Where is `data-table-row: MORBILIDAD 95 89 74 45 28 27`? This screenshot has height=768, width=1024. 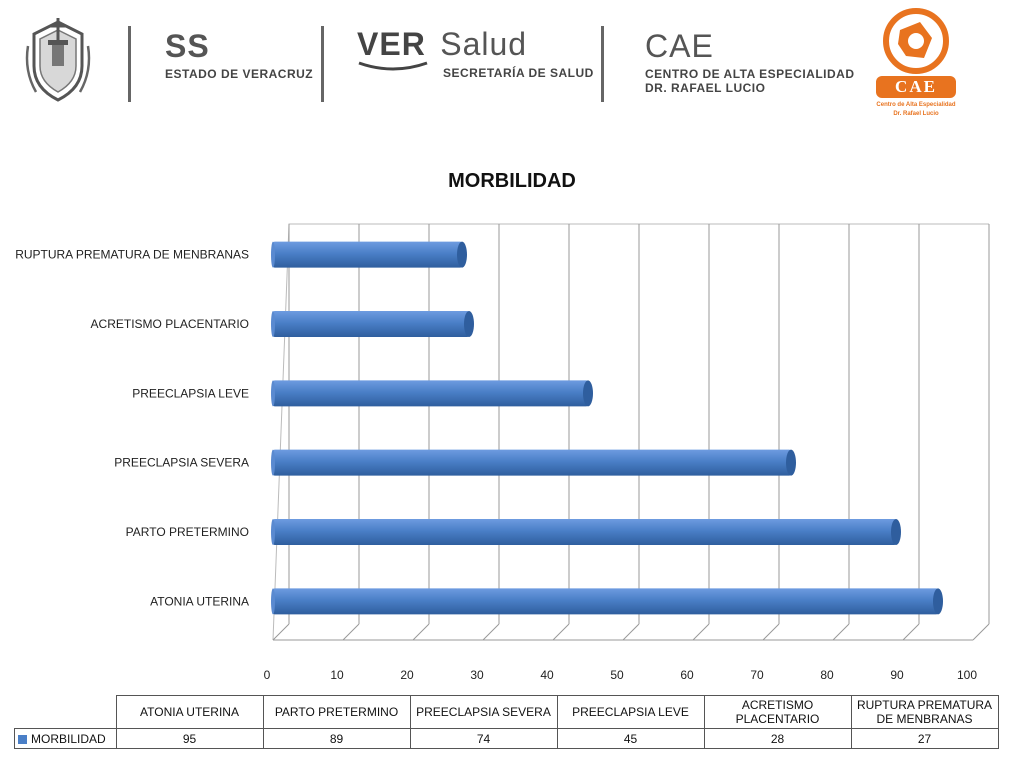
data-table-row: MORBILIDAD 95 89 74 45 28 27 is located at coordinates (506, 738).